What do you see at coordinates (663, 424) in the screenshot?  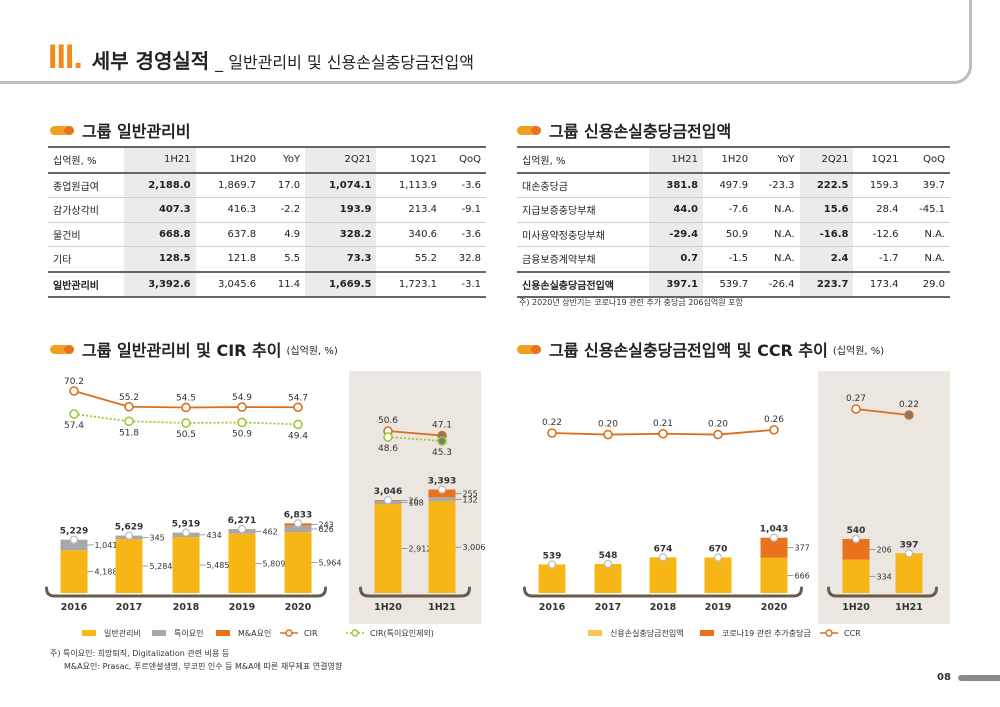 I see `line-value-label: 0.21` at bounding box center [663, 424].